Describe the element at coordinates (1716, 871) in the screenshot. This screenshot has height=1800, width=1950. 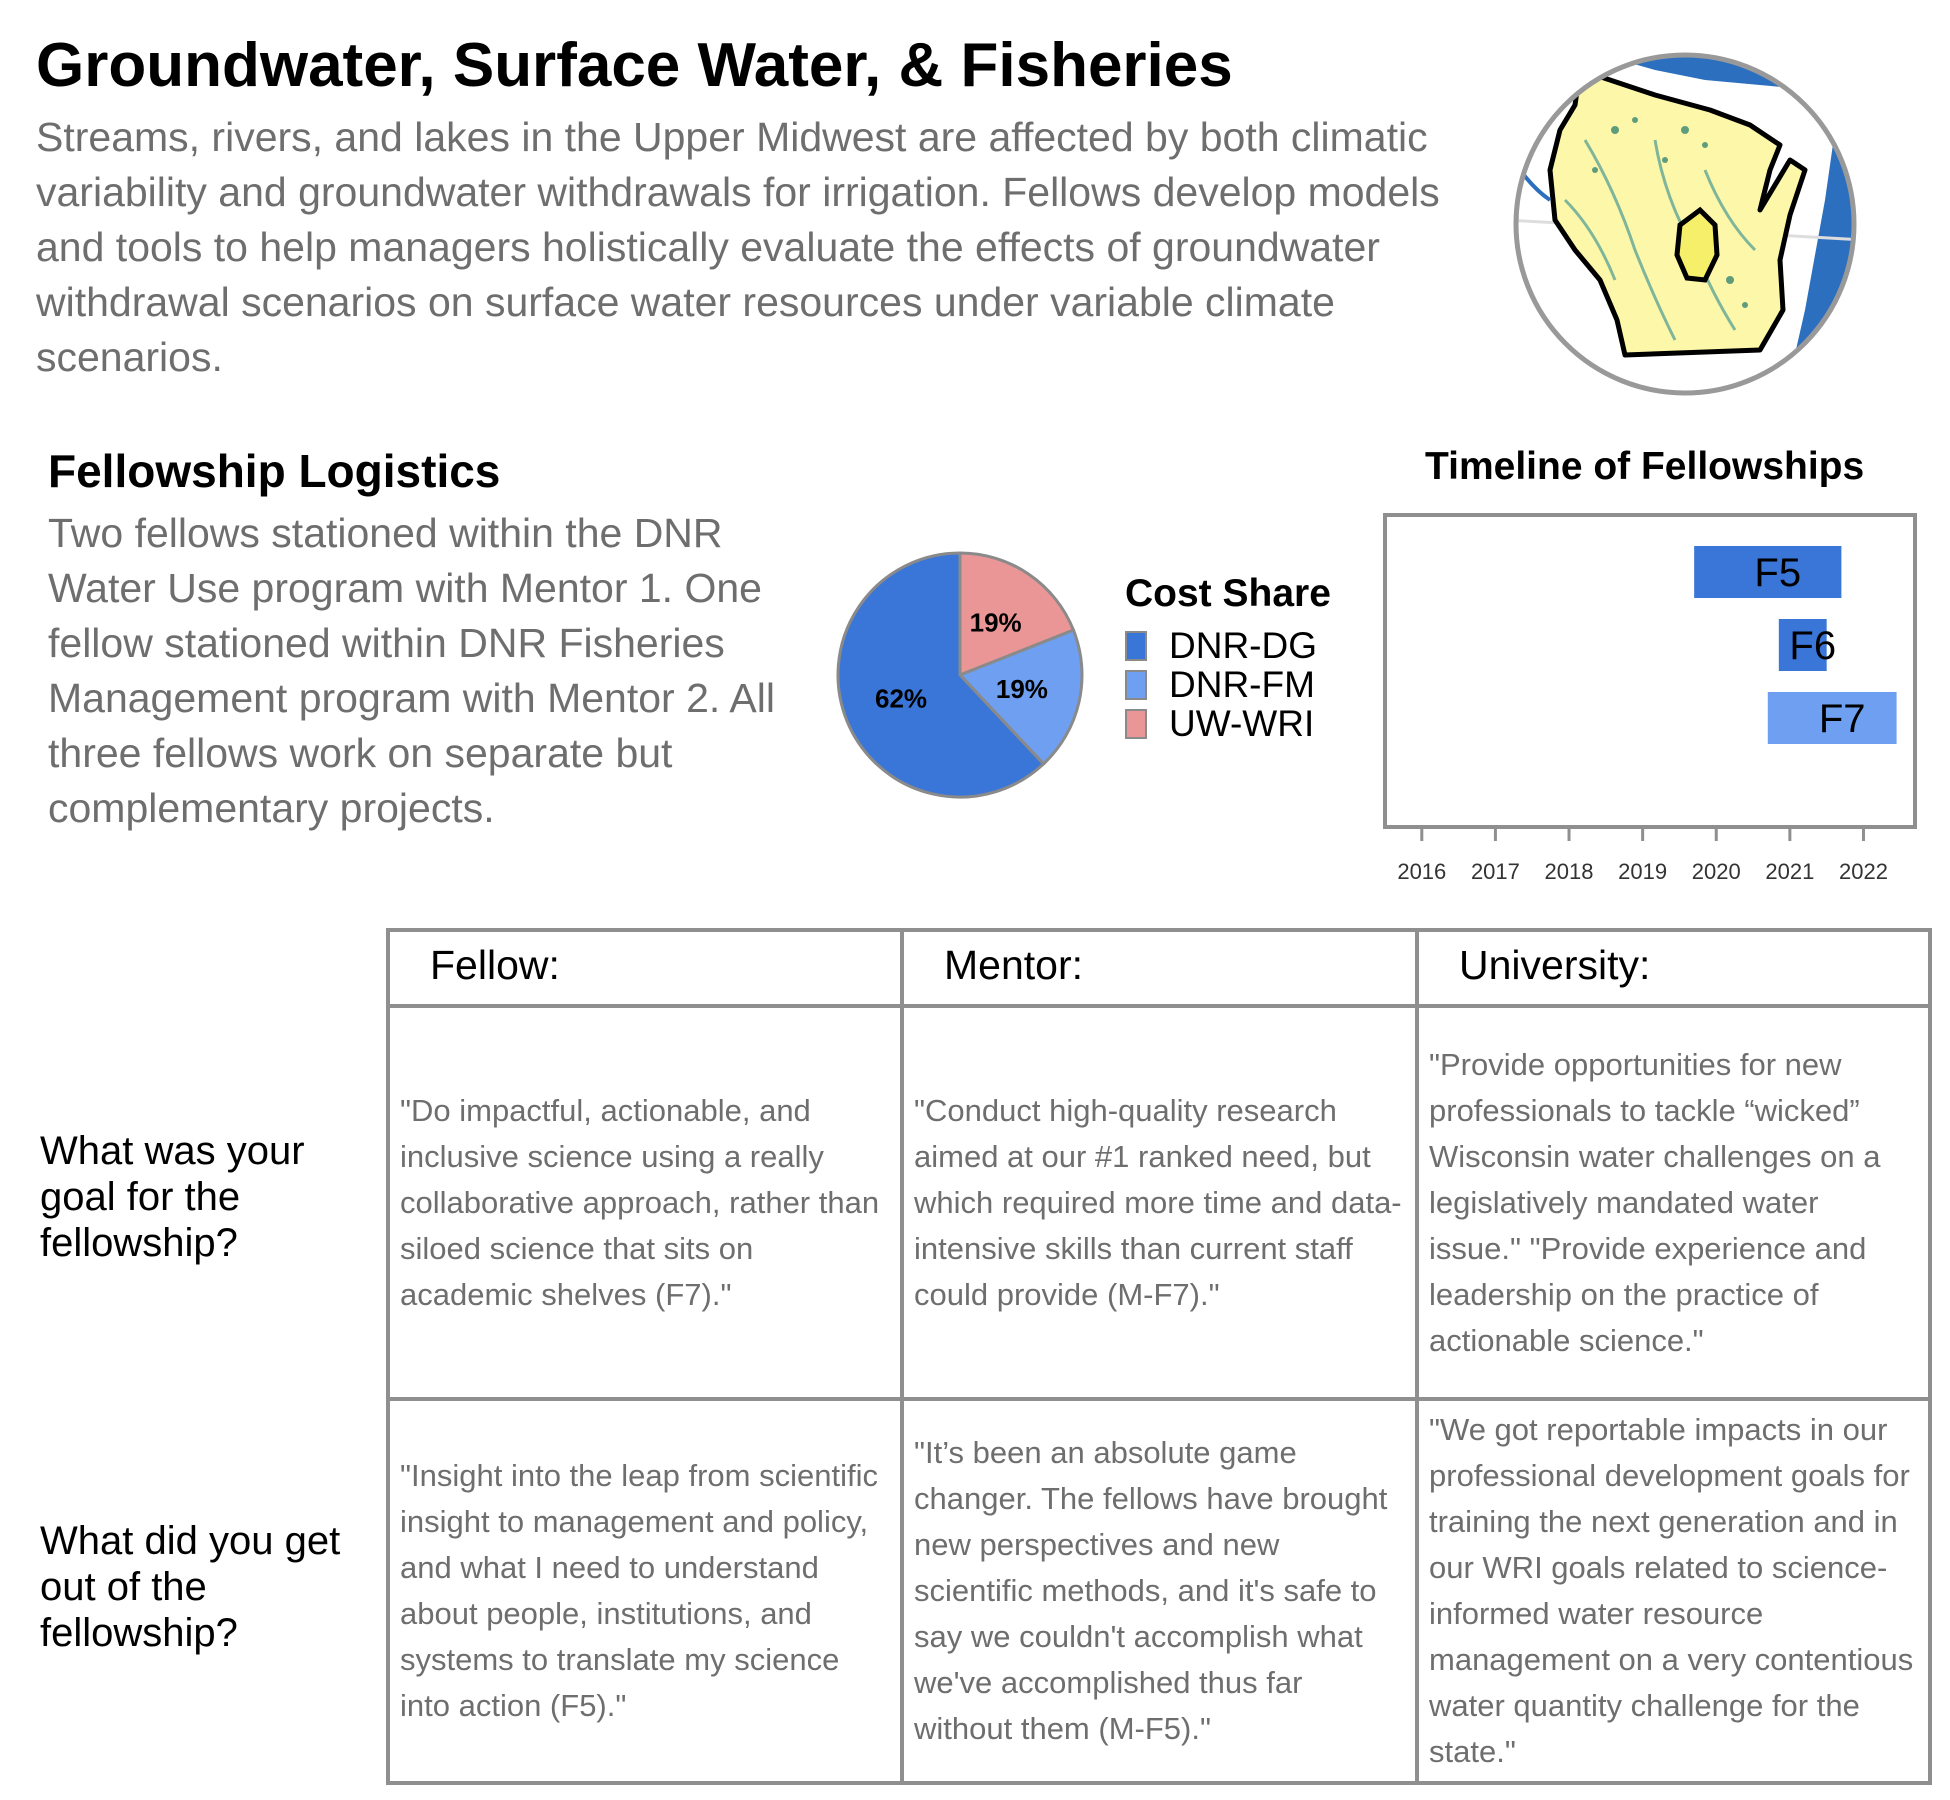
I see `x-tick-label: 2020` at that location.